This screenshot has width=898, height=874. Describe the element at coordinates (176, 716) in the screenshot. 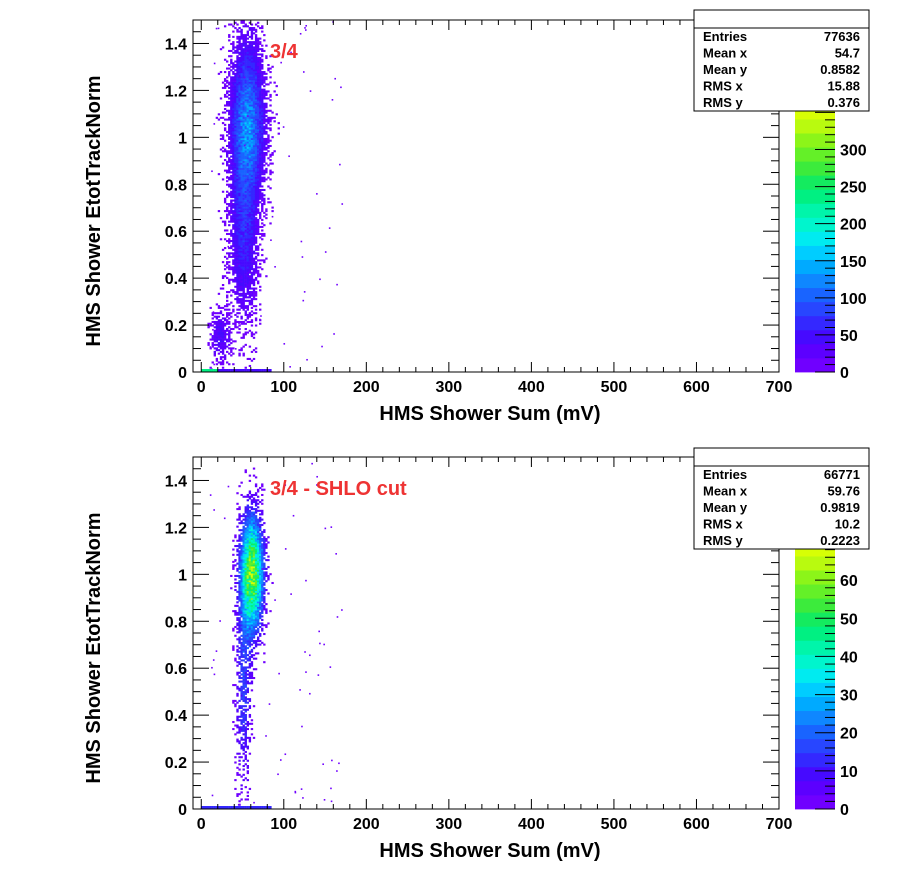

I see `y-tick-label: 0.4` at that location.